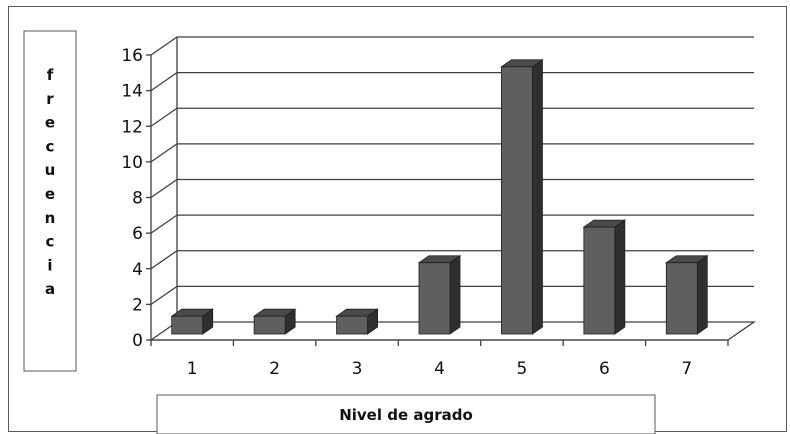 The width and height of the screenshot is (790, 434). Describe the element at coordinates (50, 218) in the screenshot. I see `y-axis-label-letter: n` at that location.